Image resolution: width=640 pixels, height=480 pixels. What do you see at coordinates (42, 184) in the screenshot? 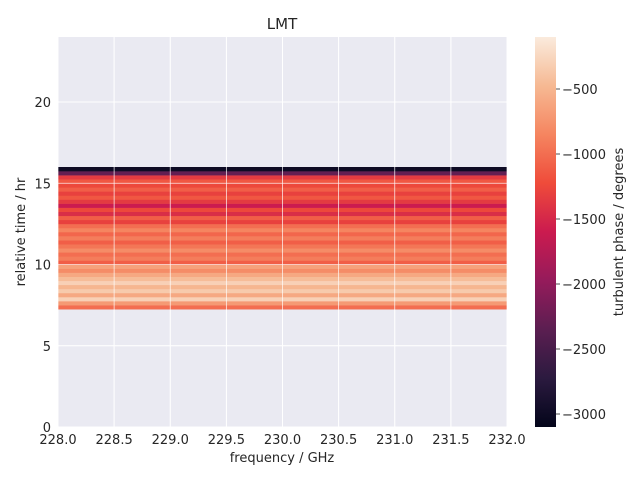
I see `y-tick-label: 15` at bounding box center [42, 184].